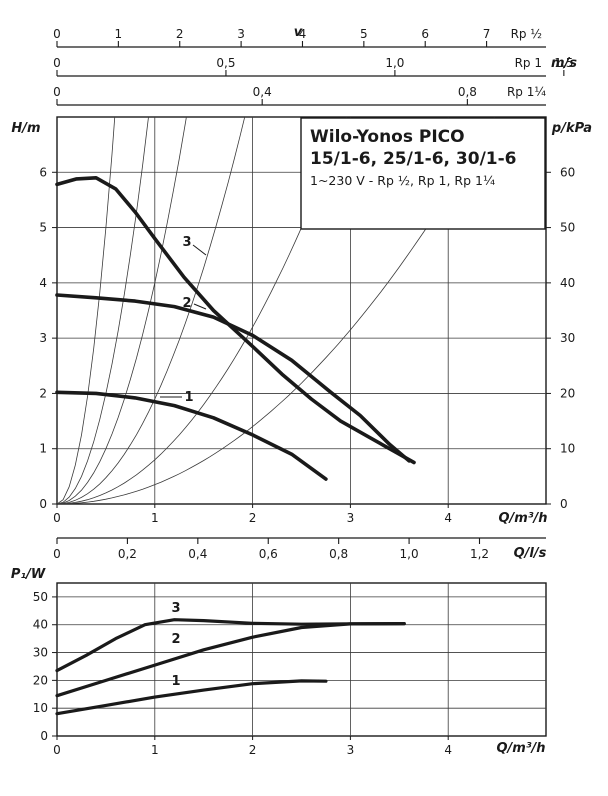  What do you see at coordinates (526, 34) in the screenshot?
I see `top-axis-unit-v: Rp ½` at bounding box center [526, 34].